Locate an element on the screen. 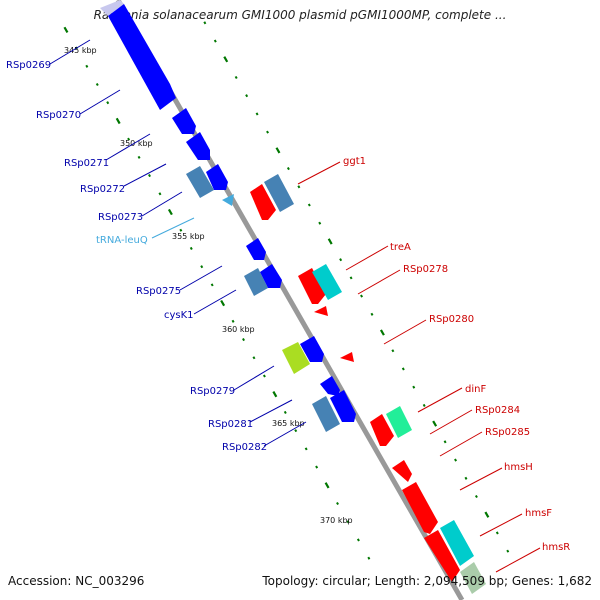 The width and height of the screenshot is (600, 600). label-rsp0284: RSp0284 is located at coordinates (497, 410).